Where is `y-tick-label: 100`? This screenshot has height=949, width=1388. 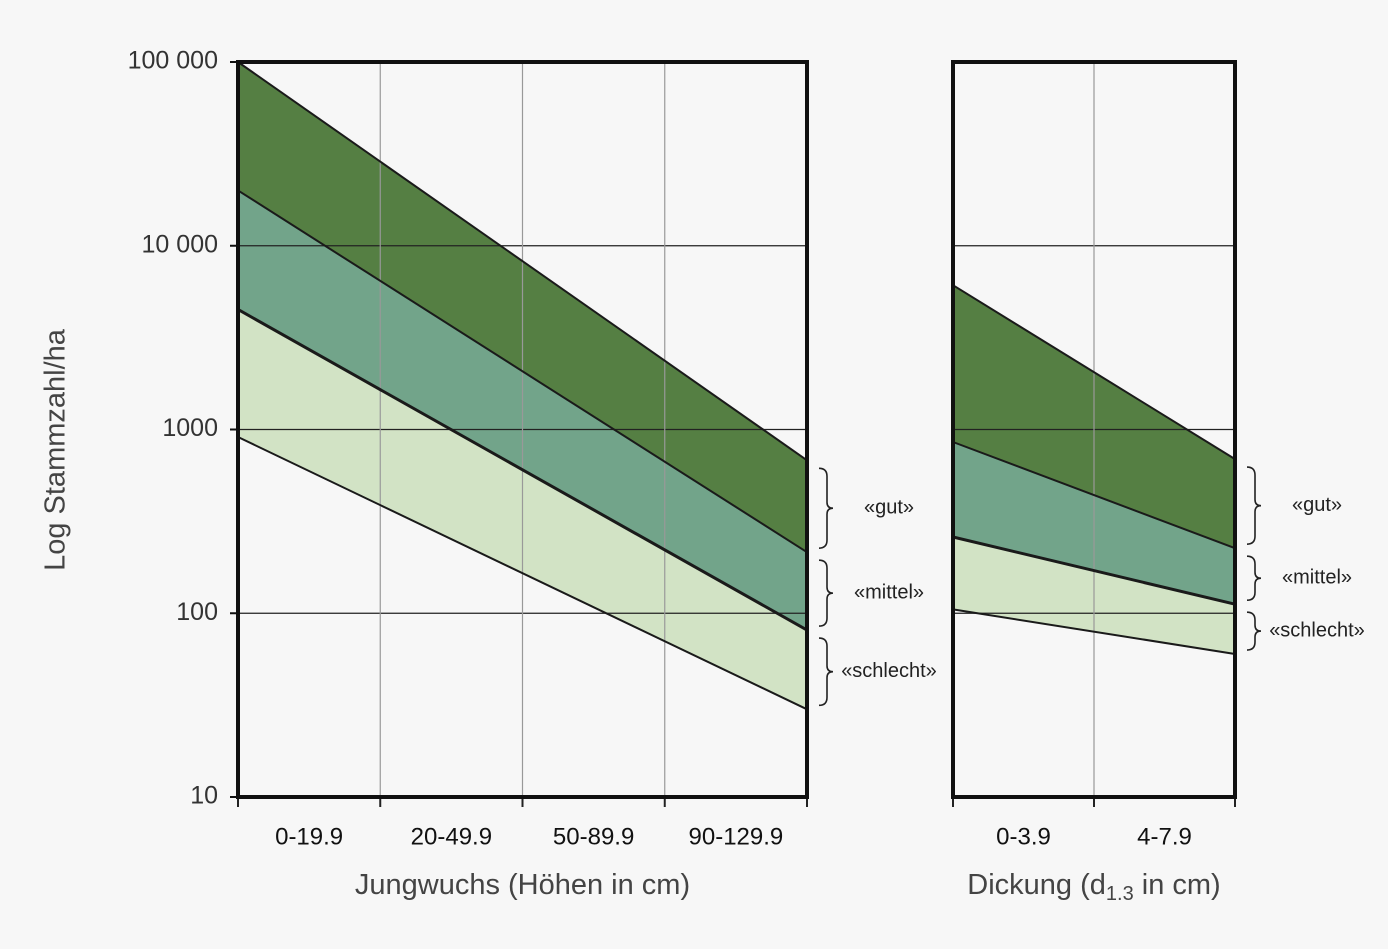 y-tick-label: 100 is located at coordinates (197, 612).